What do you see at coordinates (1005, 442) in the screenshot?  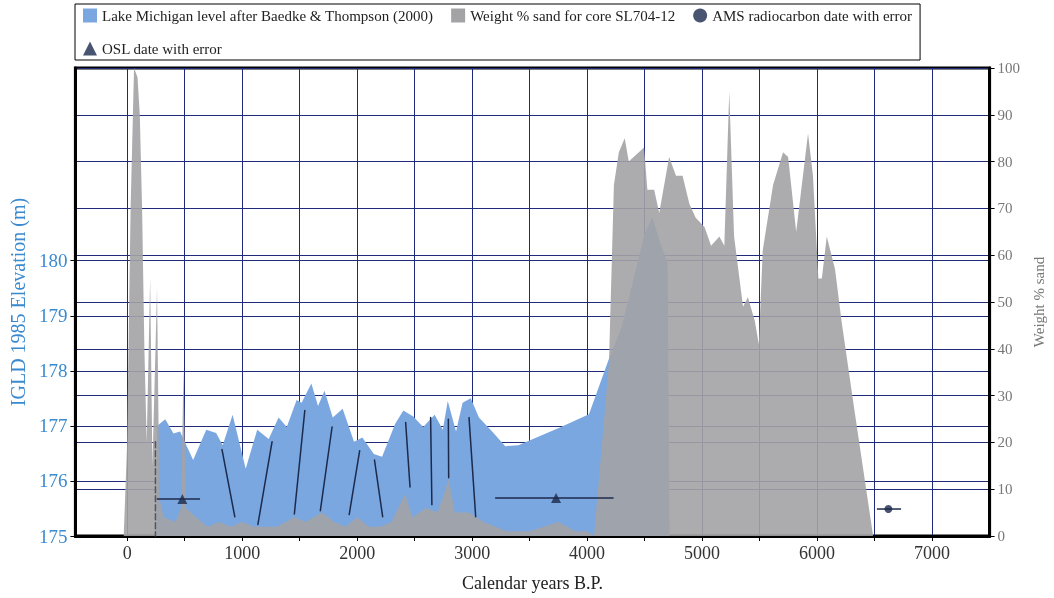 I see `y2-tick-label: 20` at bounding box center [1005, 442].